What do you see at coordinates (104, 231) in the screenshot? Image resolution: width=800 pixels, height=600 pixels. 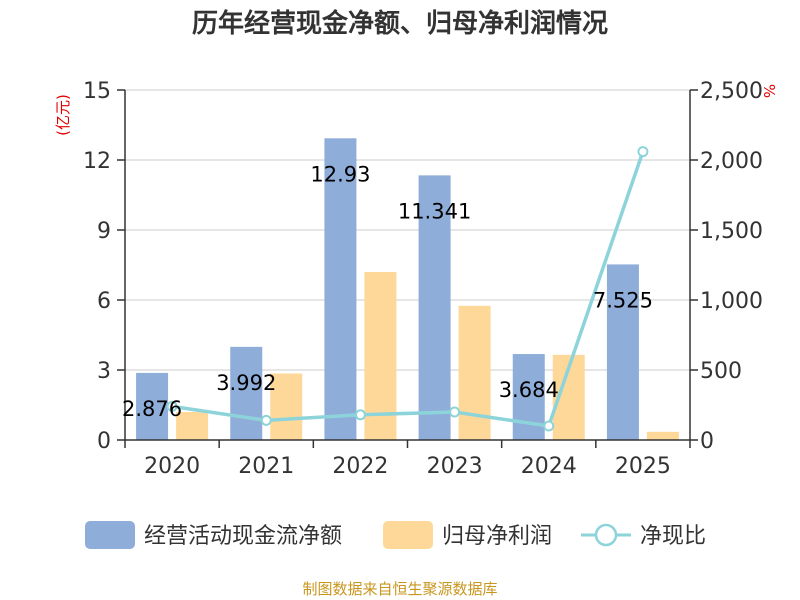 I see `left-tick-label: 9` at bounding box center [104, 231].